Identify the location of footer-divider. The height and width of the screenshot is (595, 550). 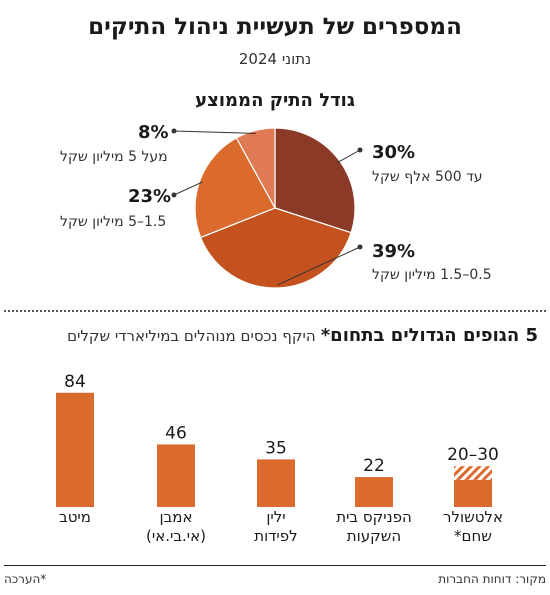
(275, 565).